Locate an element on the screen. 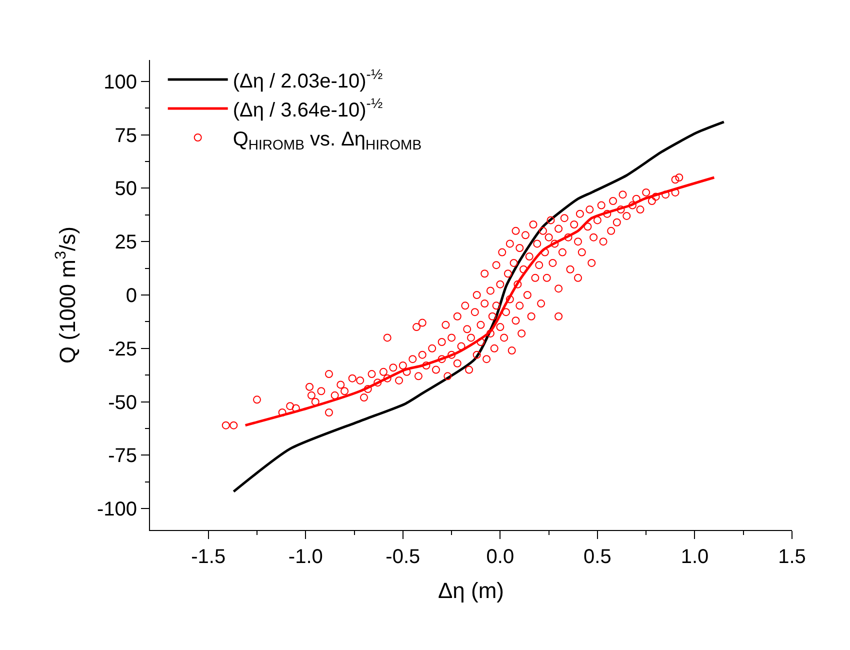 This screenshot has height=650, width=850. legend-label: Q$_{HIROMB}$ vs. Δη$_{HIROMB}$ is located at coordinates (327, 140).